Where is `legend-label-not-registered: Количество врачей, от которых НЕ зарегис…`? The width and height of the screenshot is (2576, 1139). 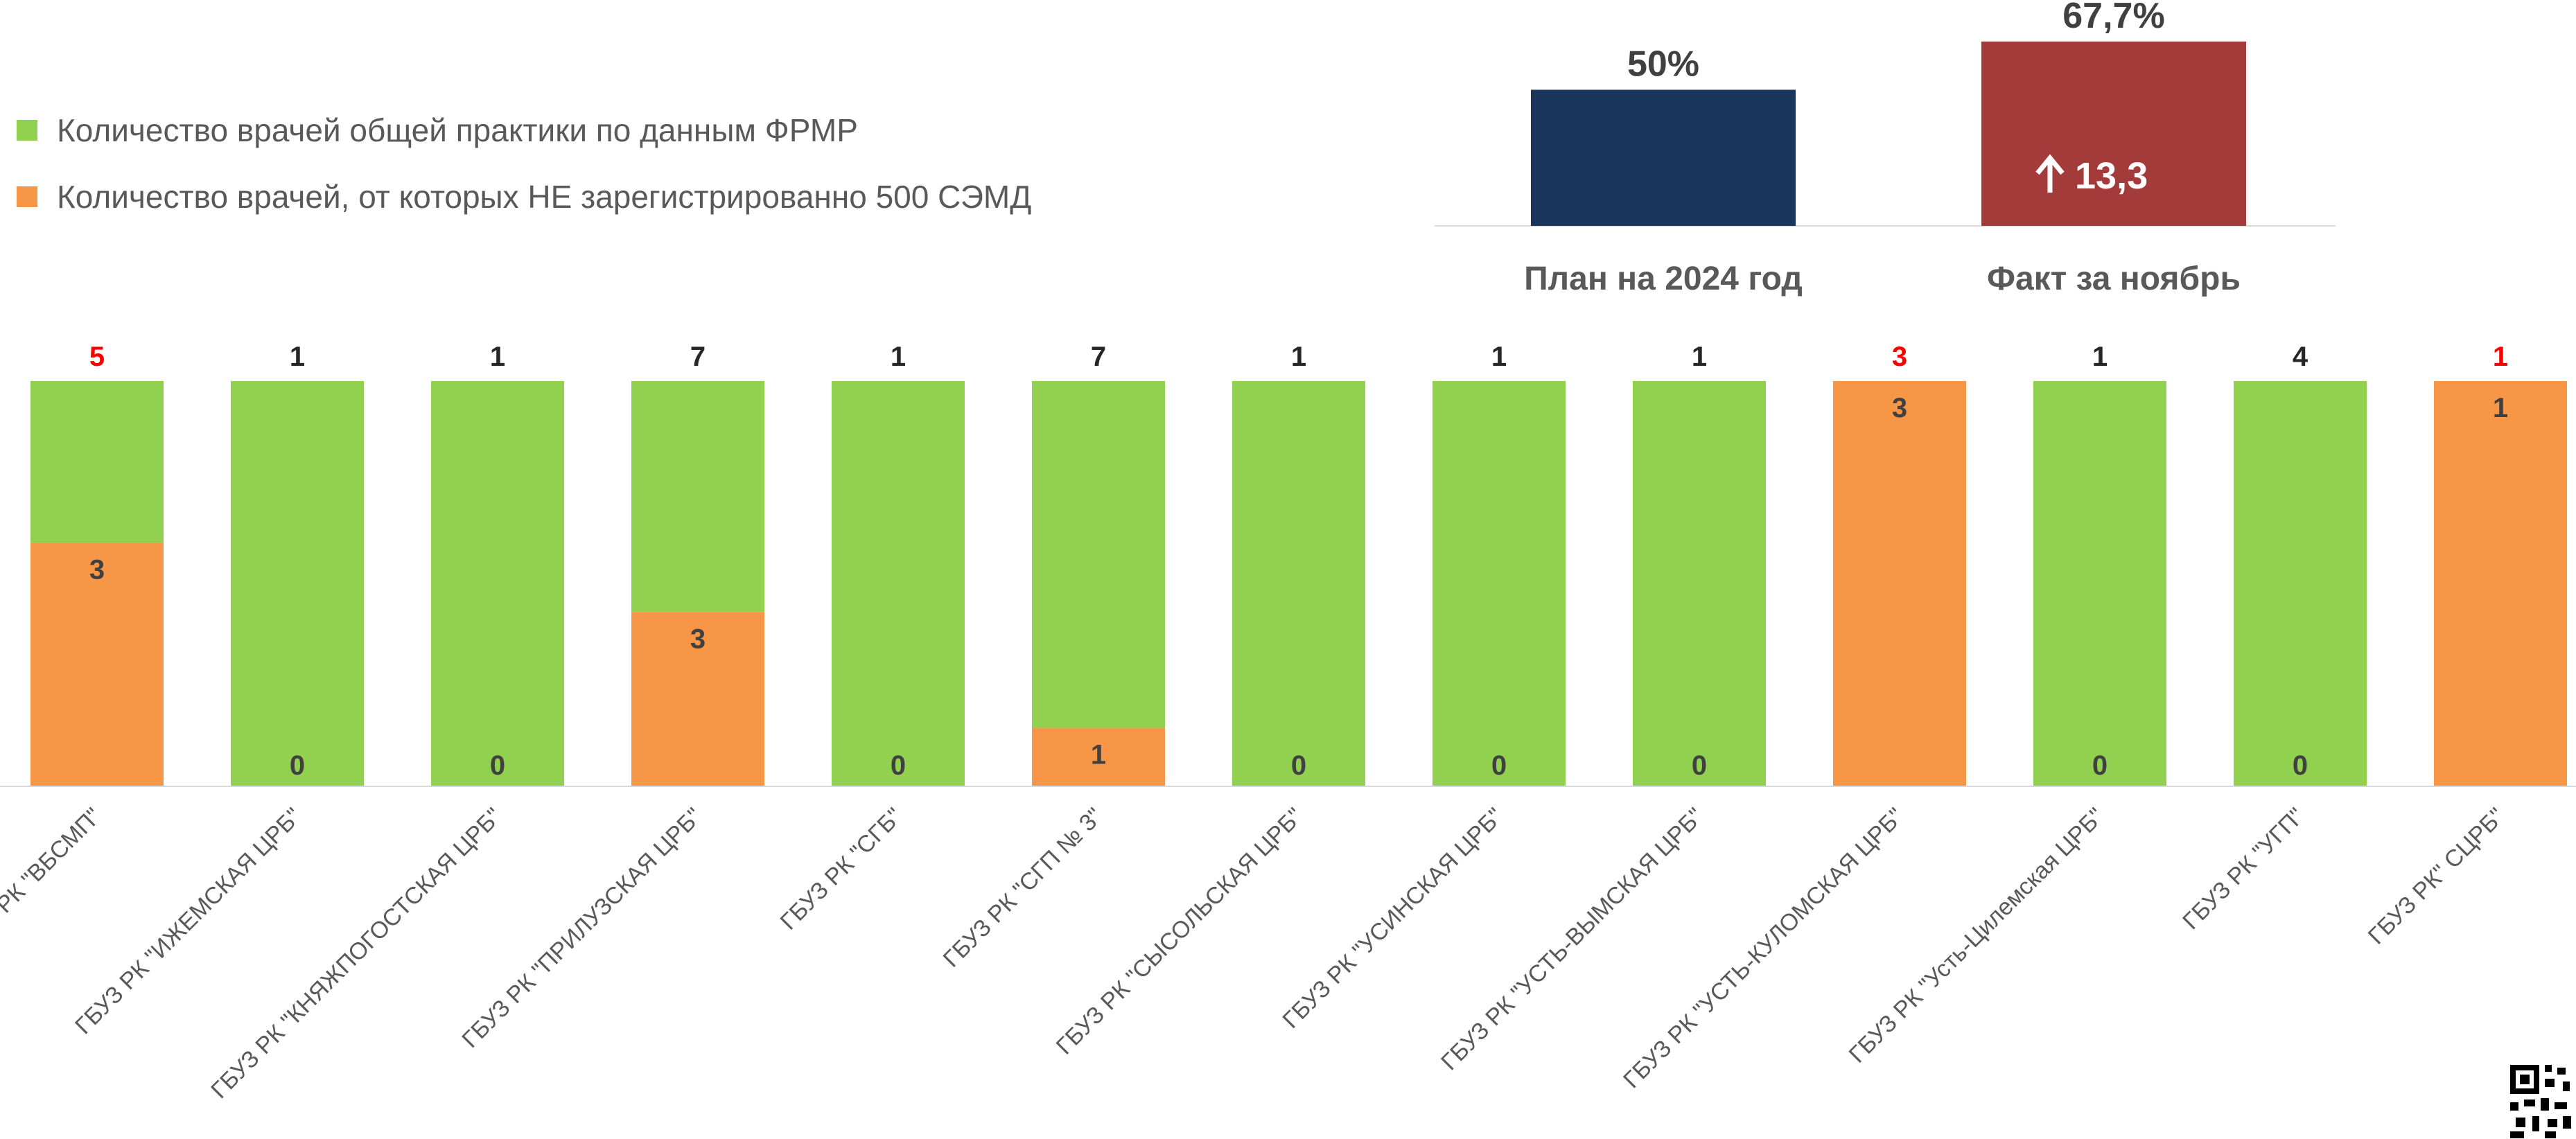 legend-label-not-registered: Количество врачей, от которых НЕ зарегис… is located at coordinates (544, 197).